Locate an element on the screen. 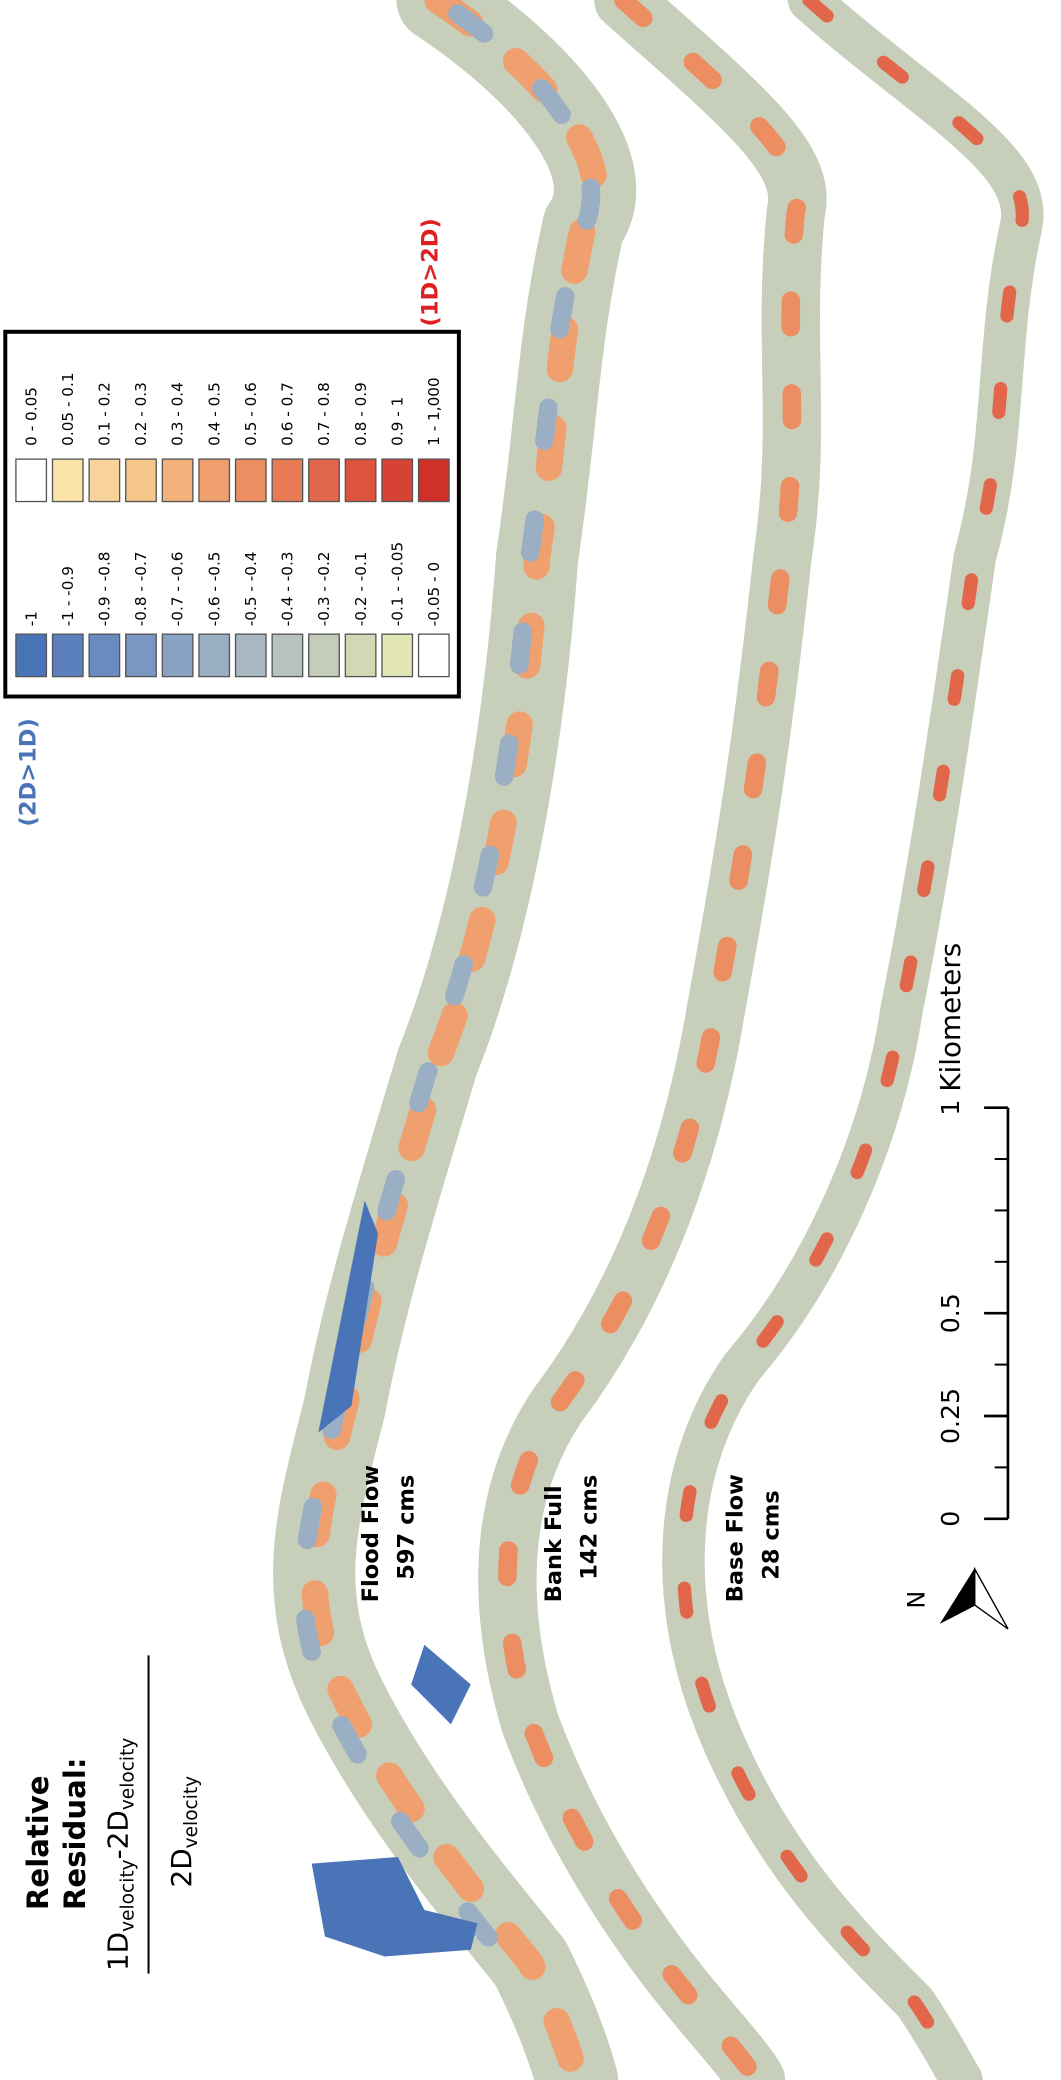 This screenshot has width=1061, height=2080. legend-label: -0.6 - -0.5 is located at coordinates (214, 588).